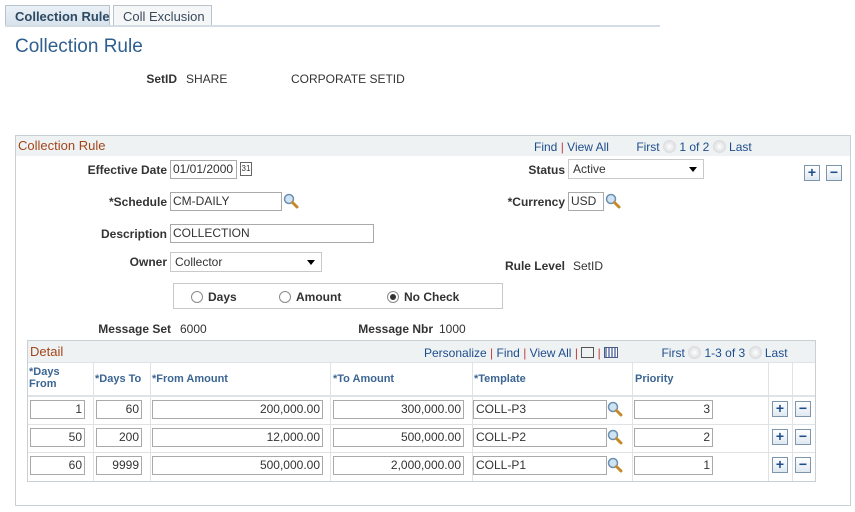  I want to click on message-nbr-label: Message Nbr, so click(395, 329).